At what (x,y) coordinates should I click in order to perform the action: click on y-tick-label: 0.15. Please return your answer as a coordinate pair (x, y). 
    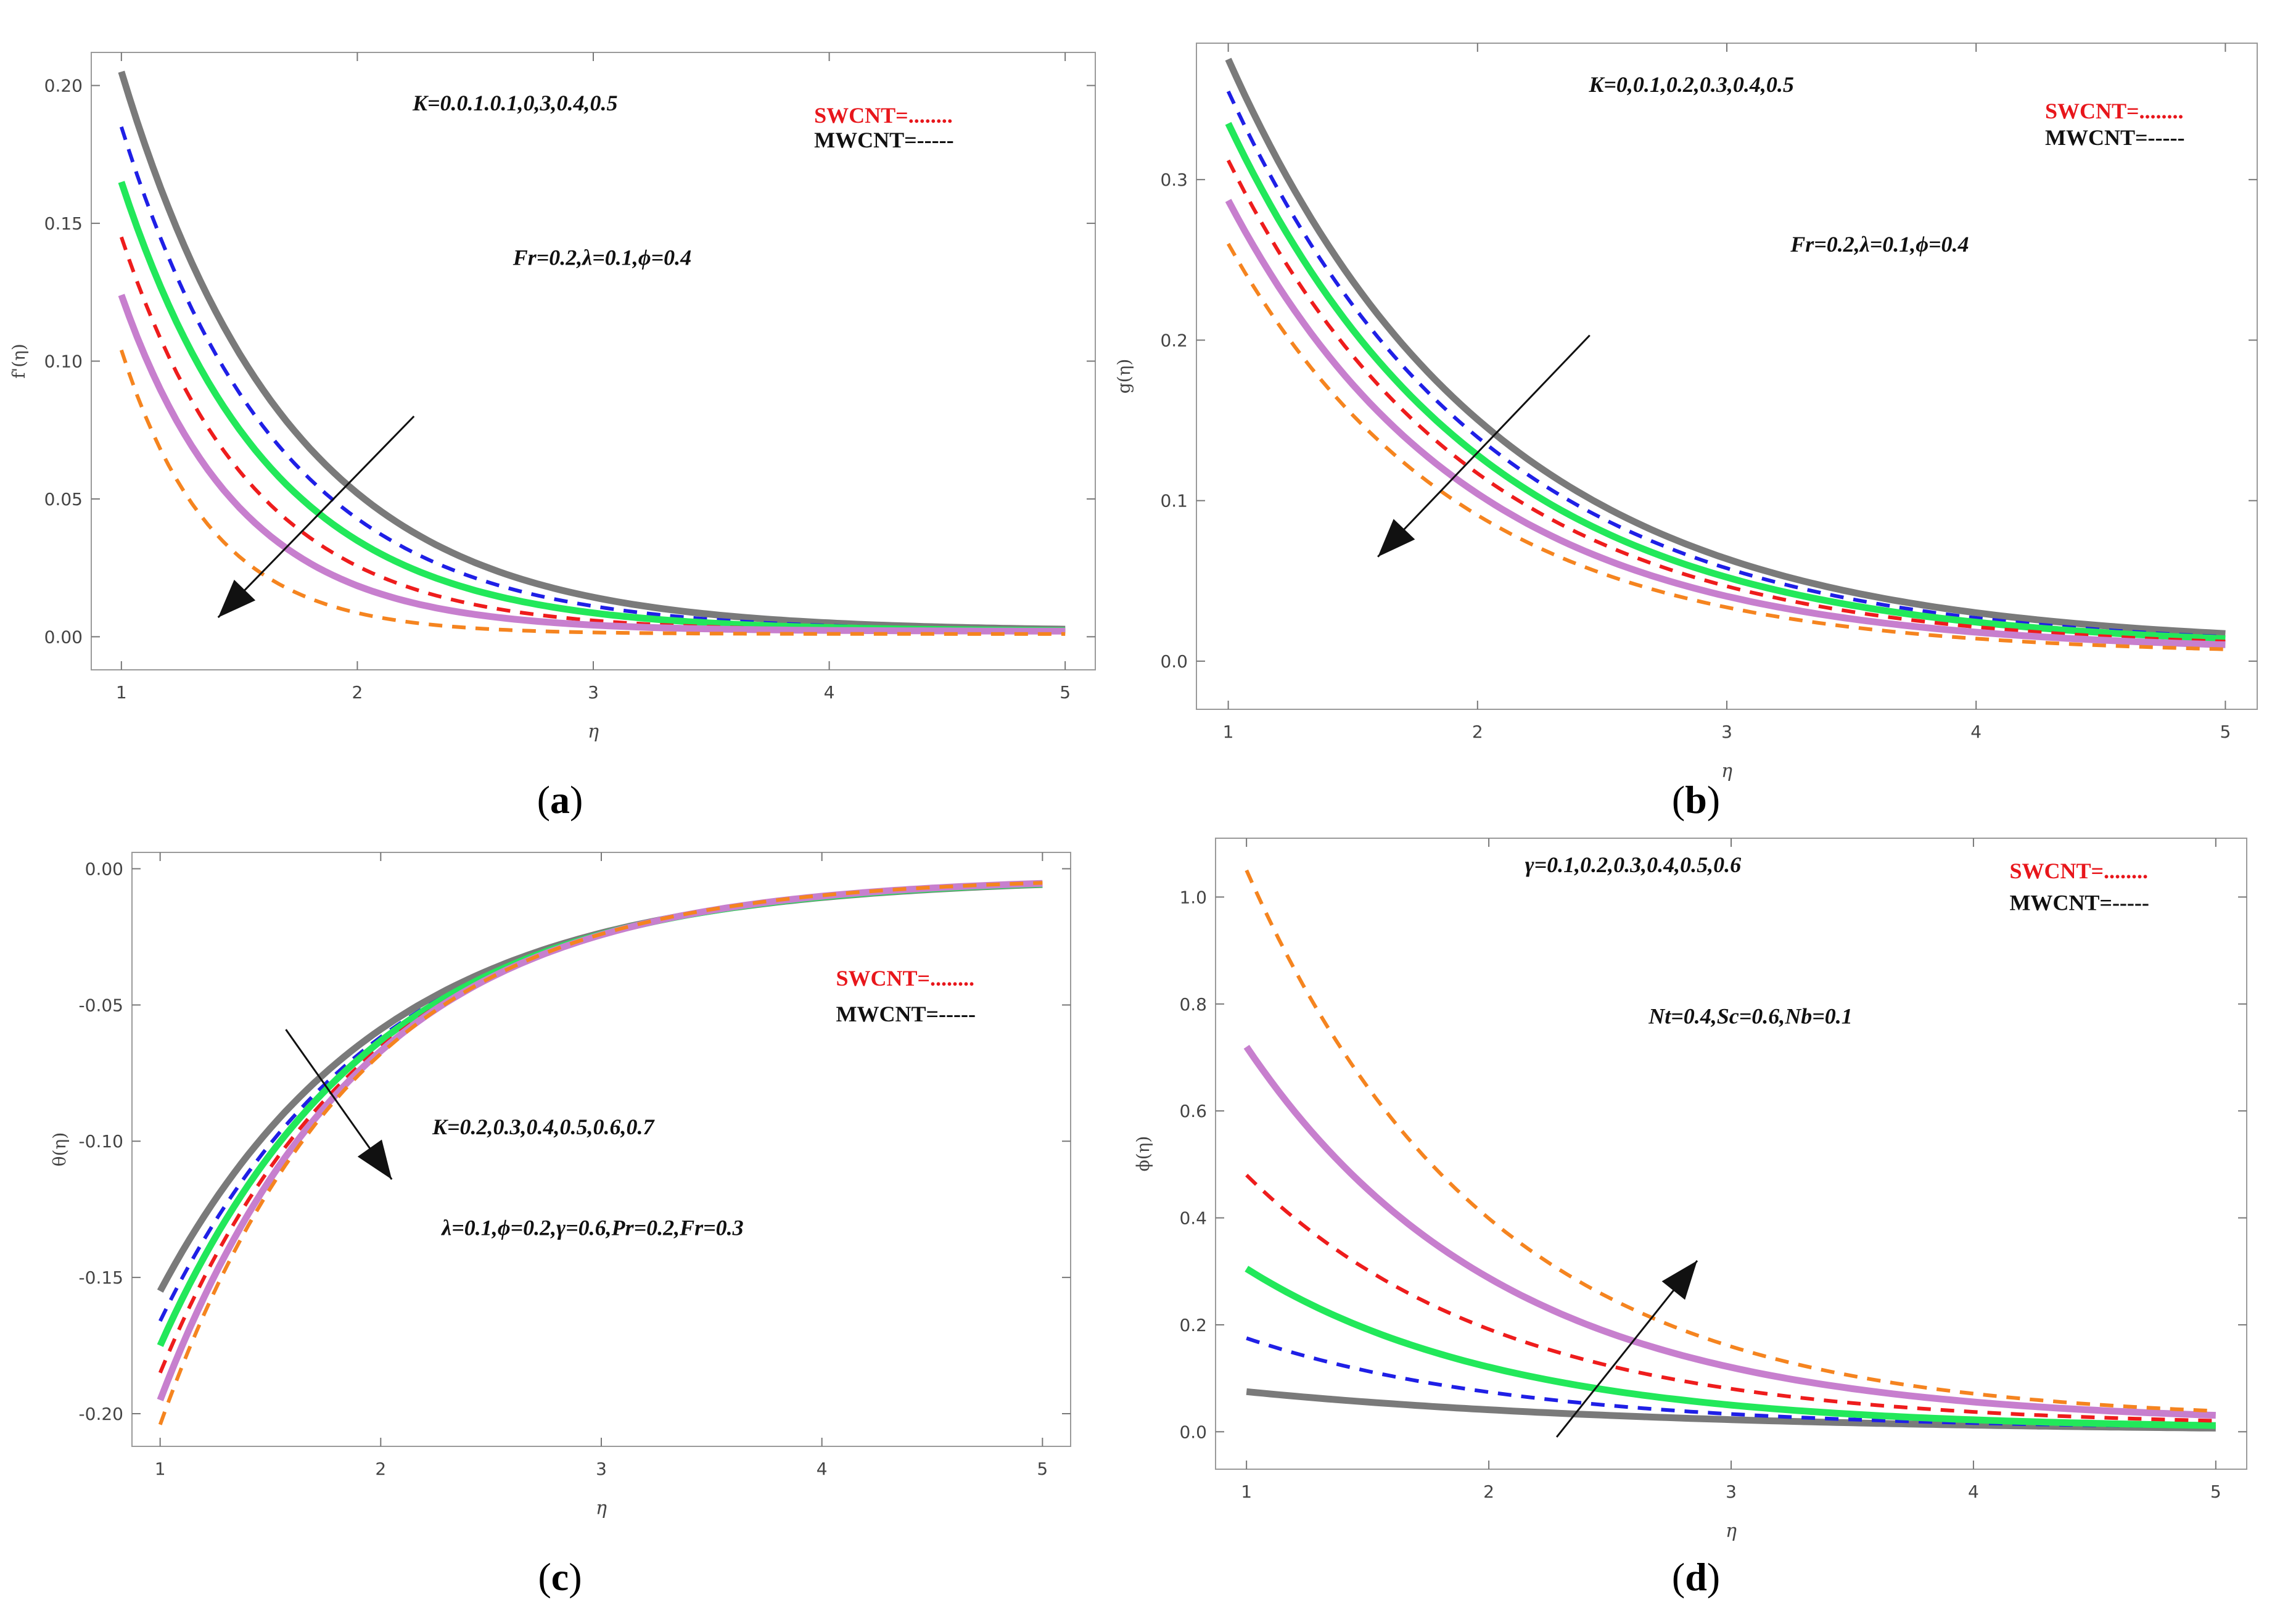
    Looking at the image, I should click on (64, 223).